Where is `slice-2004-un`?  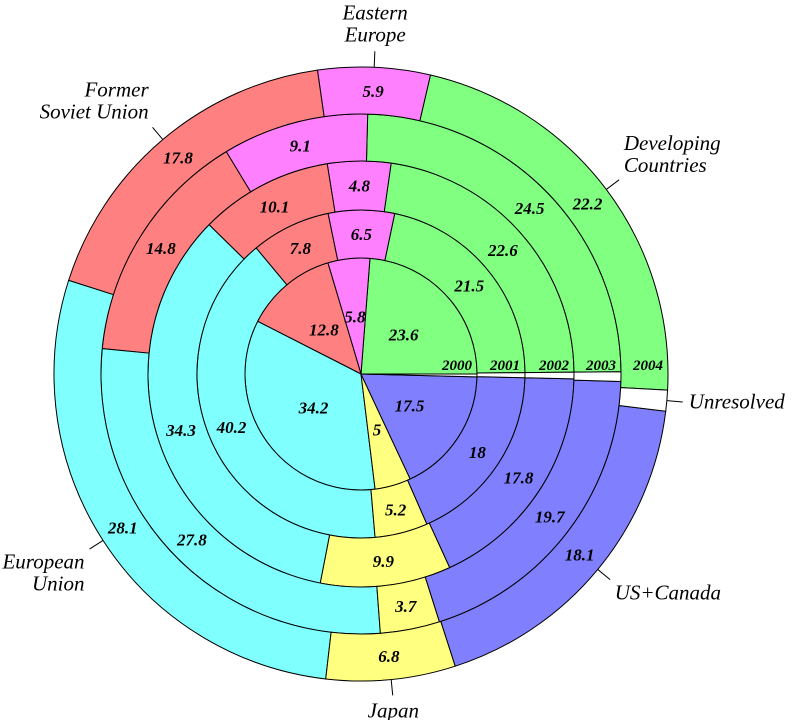
slice-2004-un is located at coordinates (643, 399).